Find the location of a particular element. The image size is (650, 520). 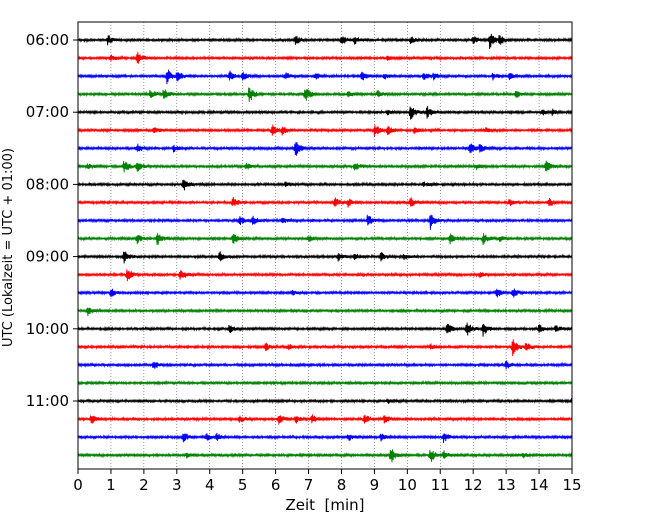

x-tick-label-1: 1 is located at coordinates (111, 485).